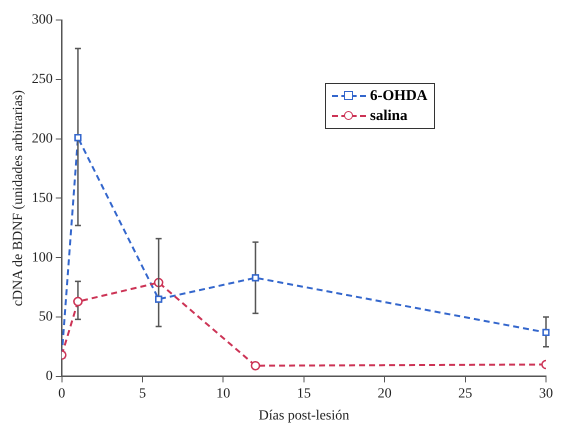 This screenshot has height=426, width=571. What do you see at coordinates (385, 394) in the screenshot?
I see `x-tick-label: 20` at bounding box center [385, 394].